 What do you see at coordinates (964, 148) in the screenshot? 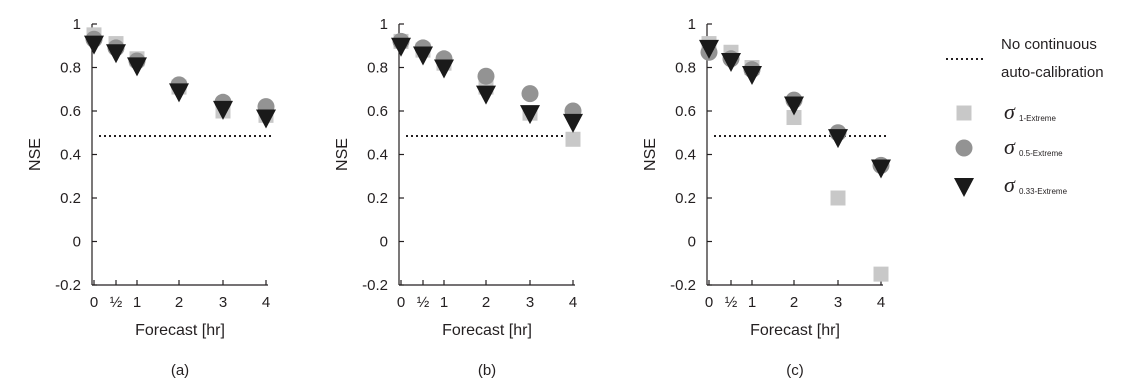
I see `legend-circle-swatch` at bounding box center [964, 148].